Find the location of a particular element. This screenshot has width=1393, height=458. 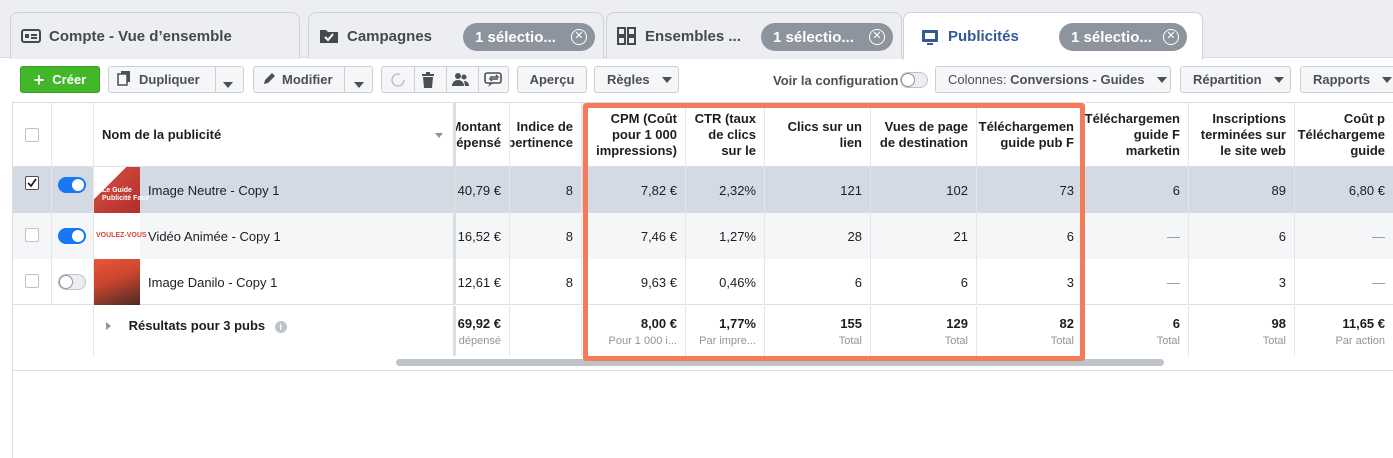

ad-name-label: Vidéo Animée - Copy 1 is located at coordinates (214, 236).